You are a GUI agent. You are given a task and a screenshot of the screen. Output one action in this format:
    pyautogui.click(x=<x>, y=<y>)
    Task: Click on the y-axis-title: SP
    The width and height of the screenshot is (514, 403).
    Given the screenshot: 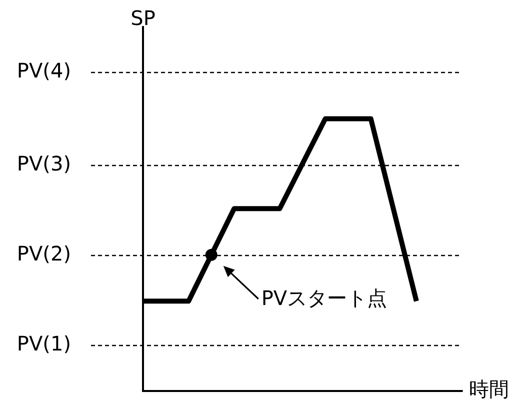 What is the action you would take?
    pyautogui.click(x=143, y=18)
    